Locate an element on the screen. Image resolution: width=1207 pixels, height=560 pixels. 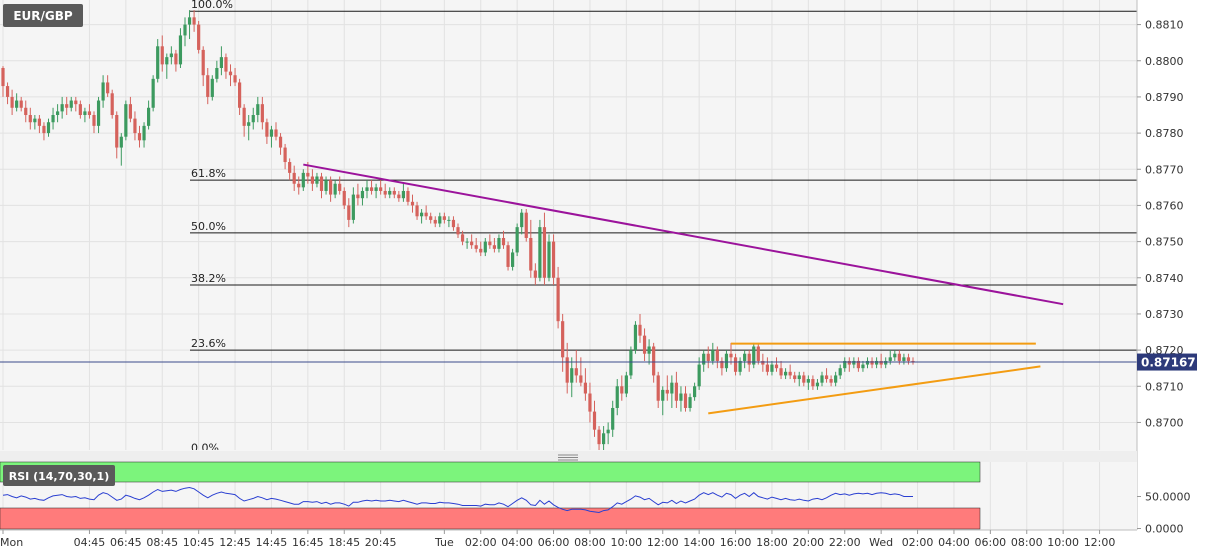
rsi-tick-label: 50.0000 is located at coordinates (1168, 497).